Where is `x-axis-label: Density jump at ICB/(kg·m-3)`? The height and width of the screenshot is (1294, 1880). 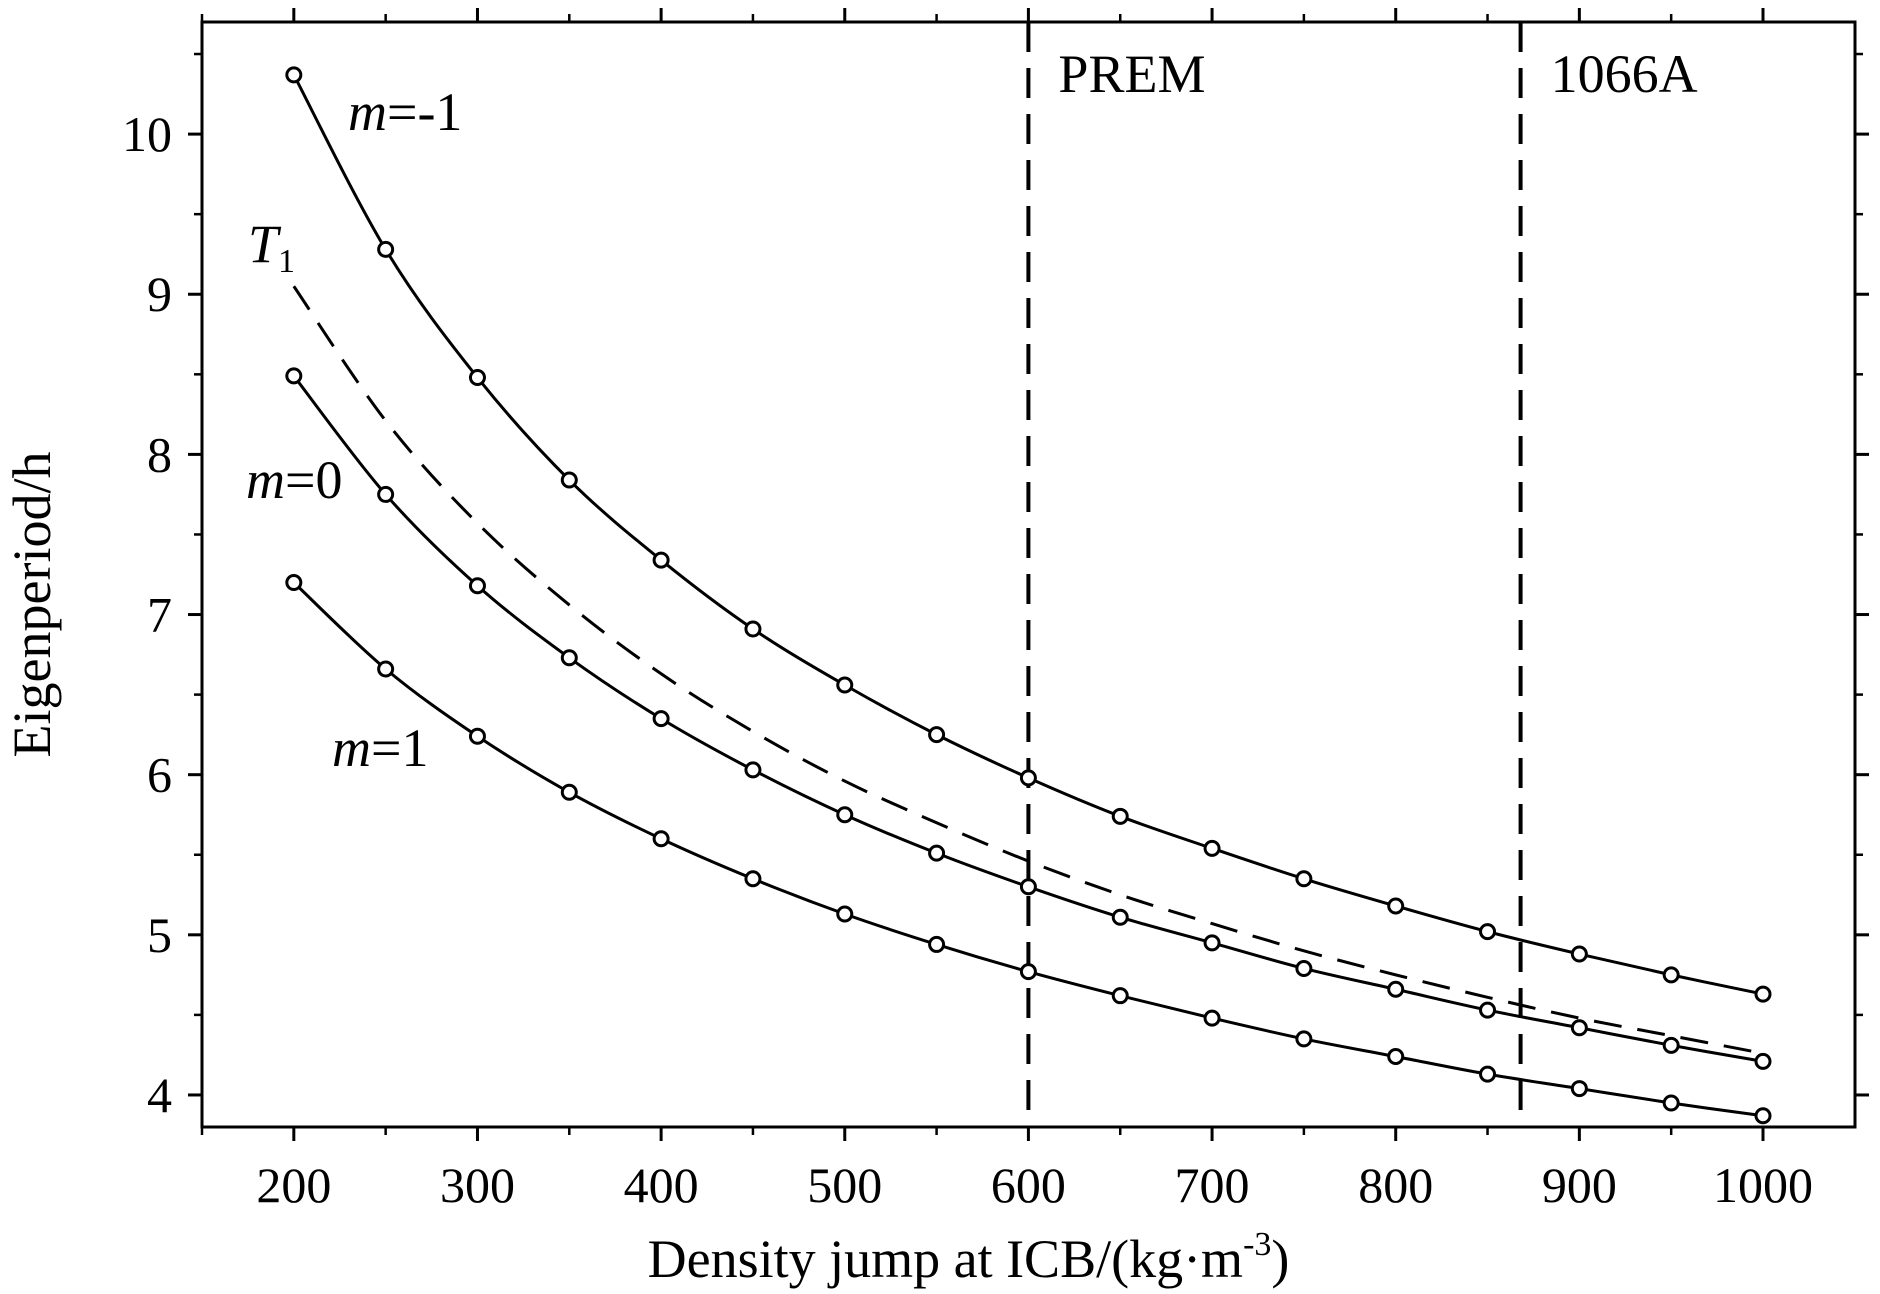 x-axis-label: Density jump at ICB/(kg·m-3) is located at coordinates (969, 1257).